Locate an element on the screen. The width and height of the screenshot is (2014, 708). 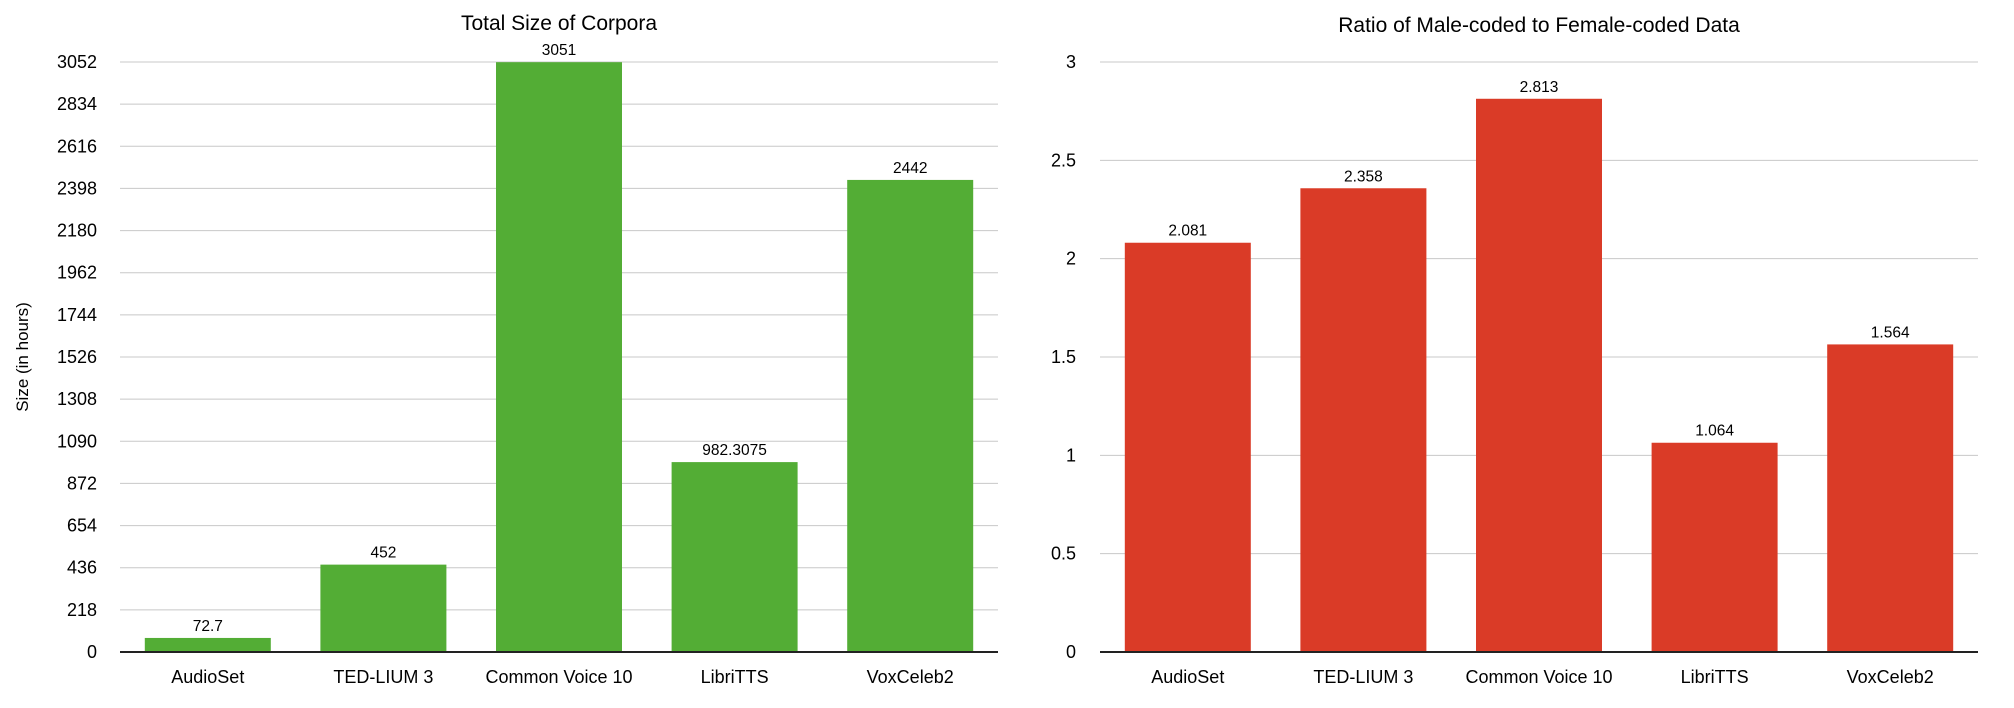
corpora-y-tick-label: 654 is located at coordinates (82, 526).